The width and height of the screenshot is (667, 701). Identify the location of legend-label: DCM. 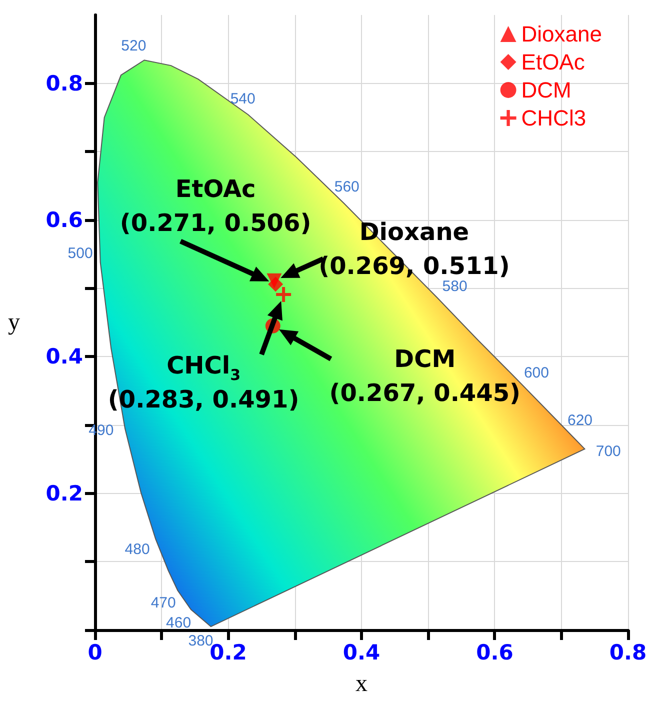
(546, 90).